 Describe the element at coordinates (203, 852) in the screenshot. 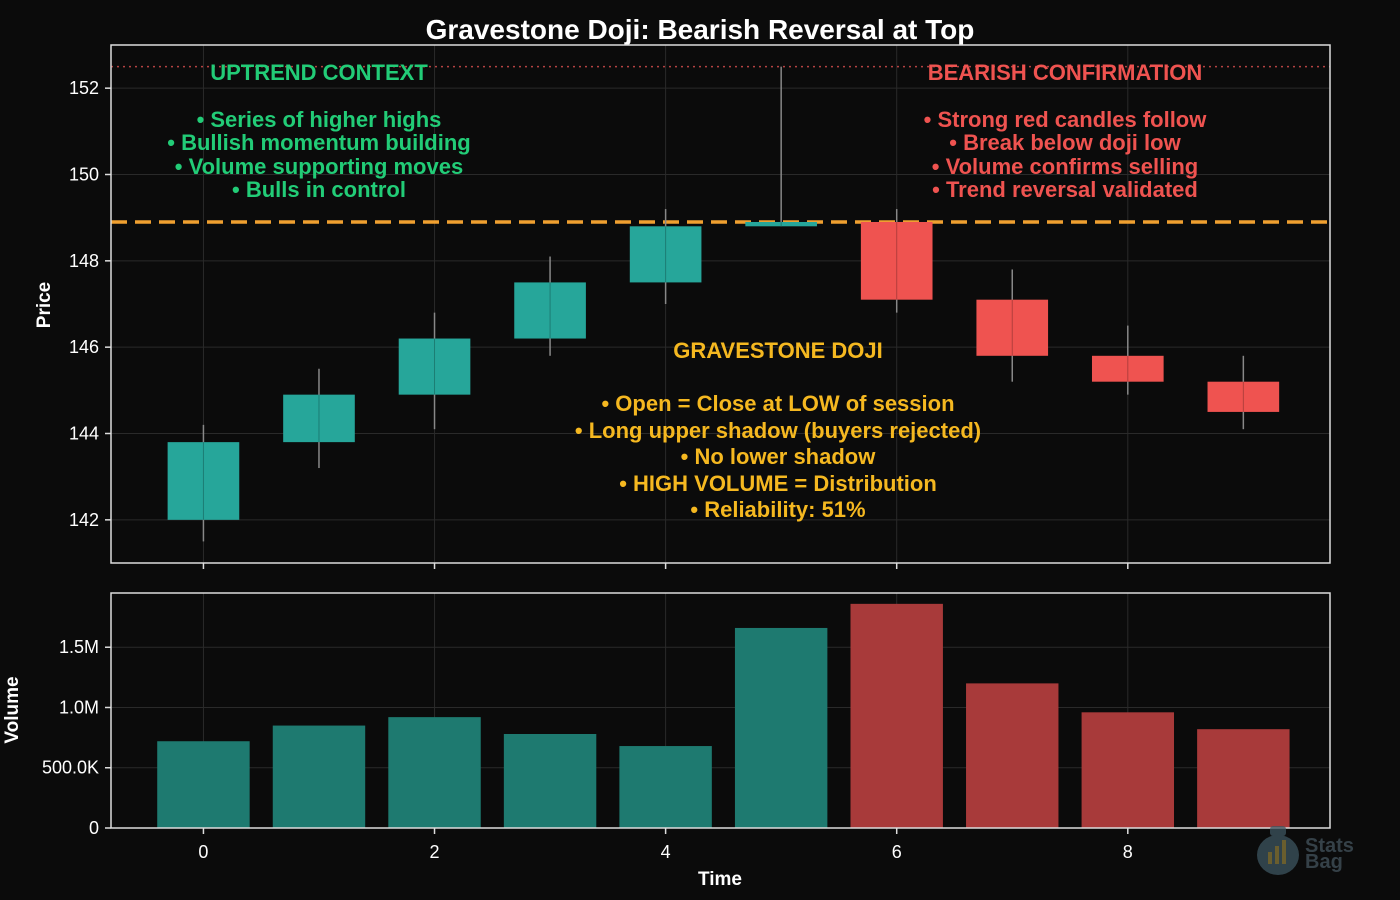

I see `x-tick-label: 0` at that location.